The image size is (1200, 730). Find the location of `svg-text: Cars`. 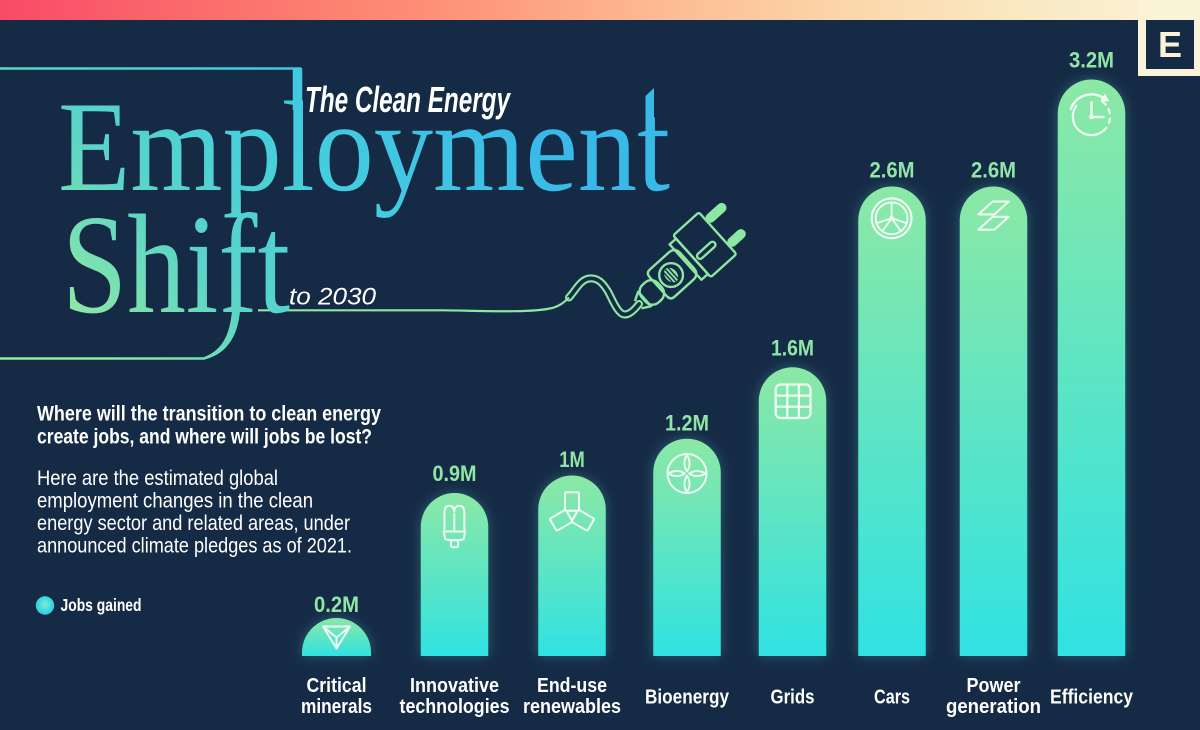

svg-text: Cars is located at coordinates (892, 696).